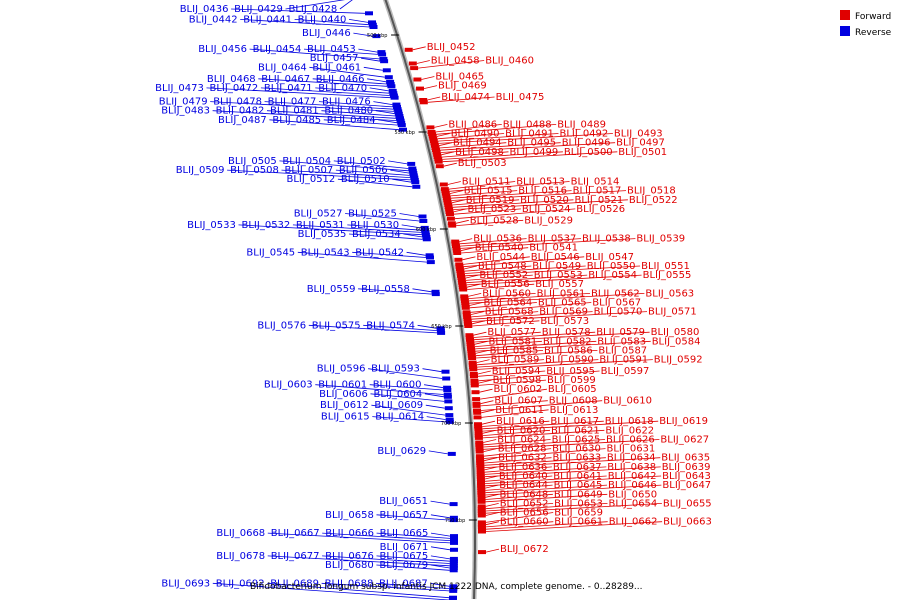 Image resolution: width=900 pixels, height=600 pixels. I want to click on forward-gene-label: BLIJ_0551, so click(665, 266).